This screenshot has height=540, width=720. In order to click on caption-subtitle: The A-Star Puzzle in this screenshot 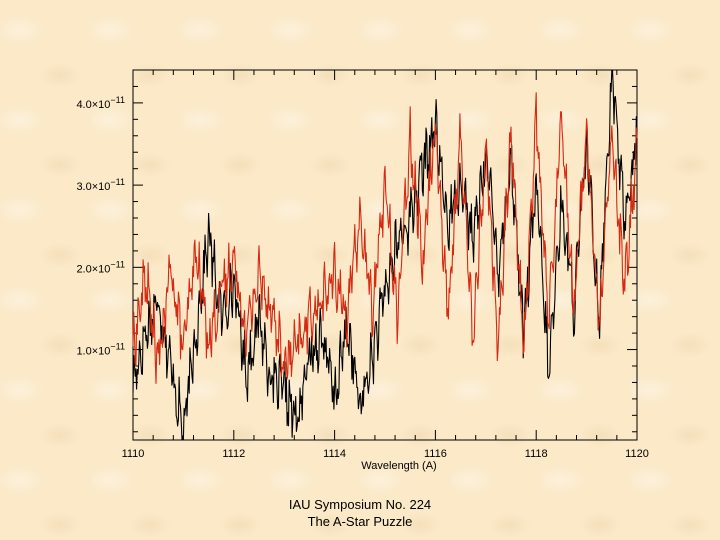, I will do `click(360, 521)`.